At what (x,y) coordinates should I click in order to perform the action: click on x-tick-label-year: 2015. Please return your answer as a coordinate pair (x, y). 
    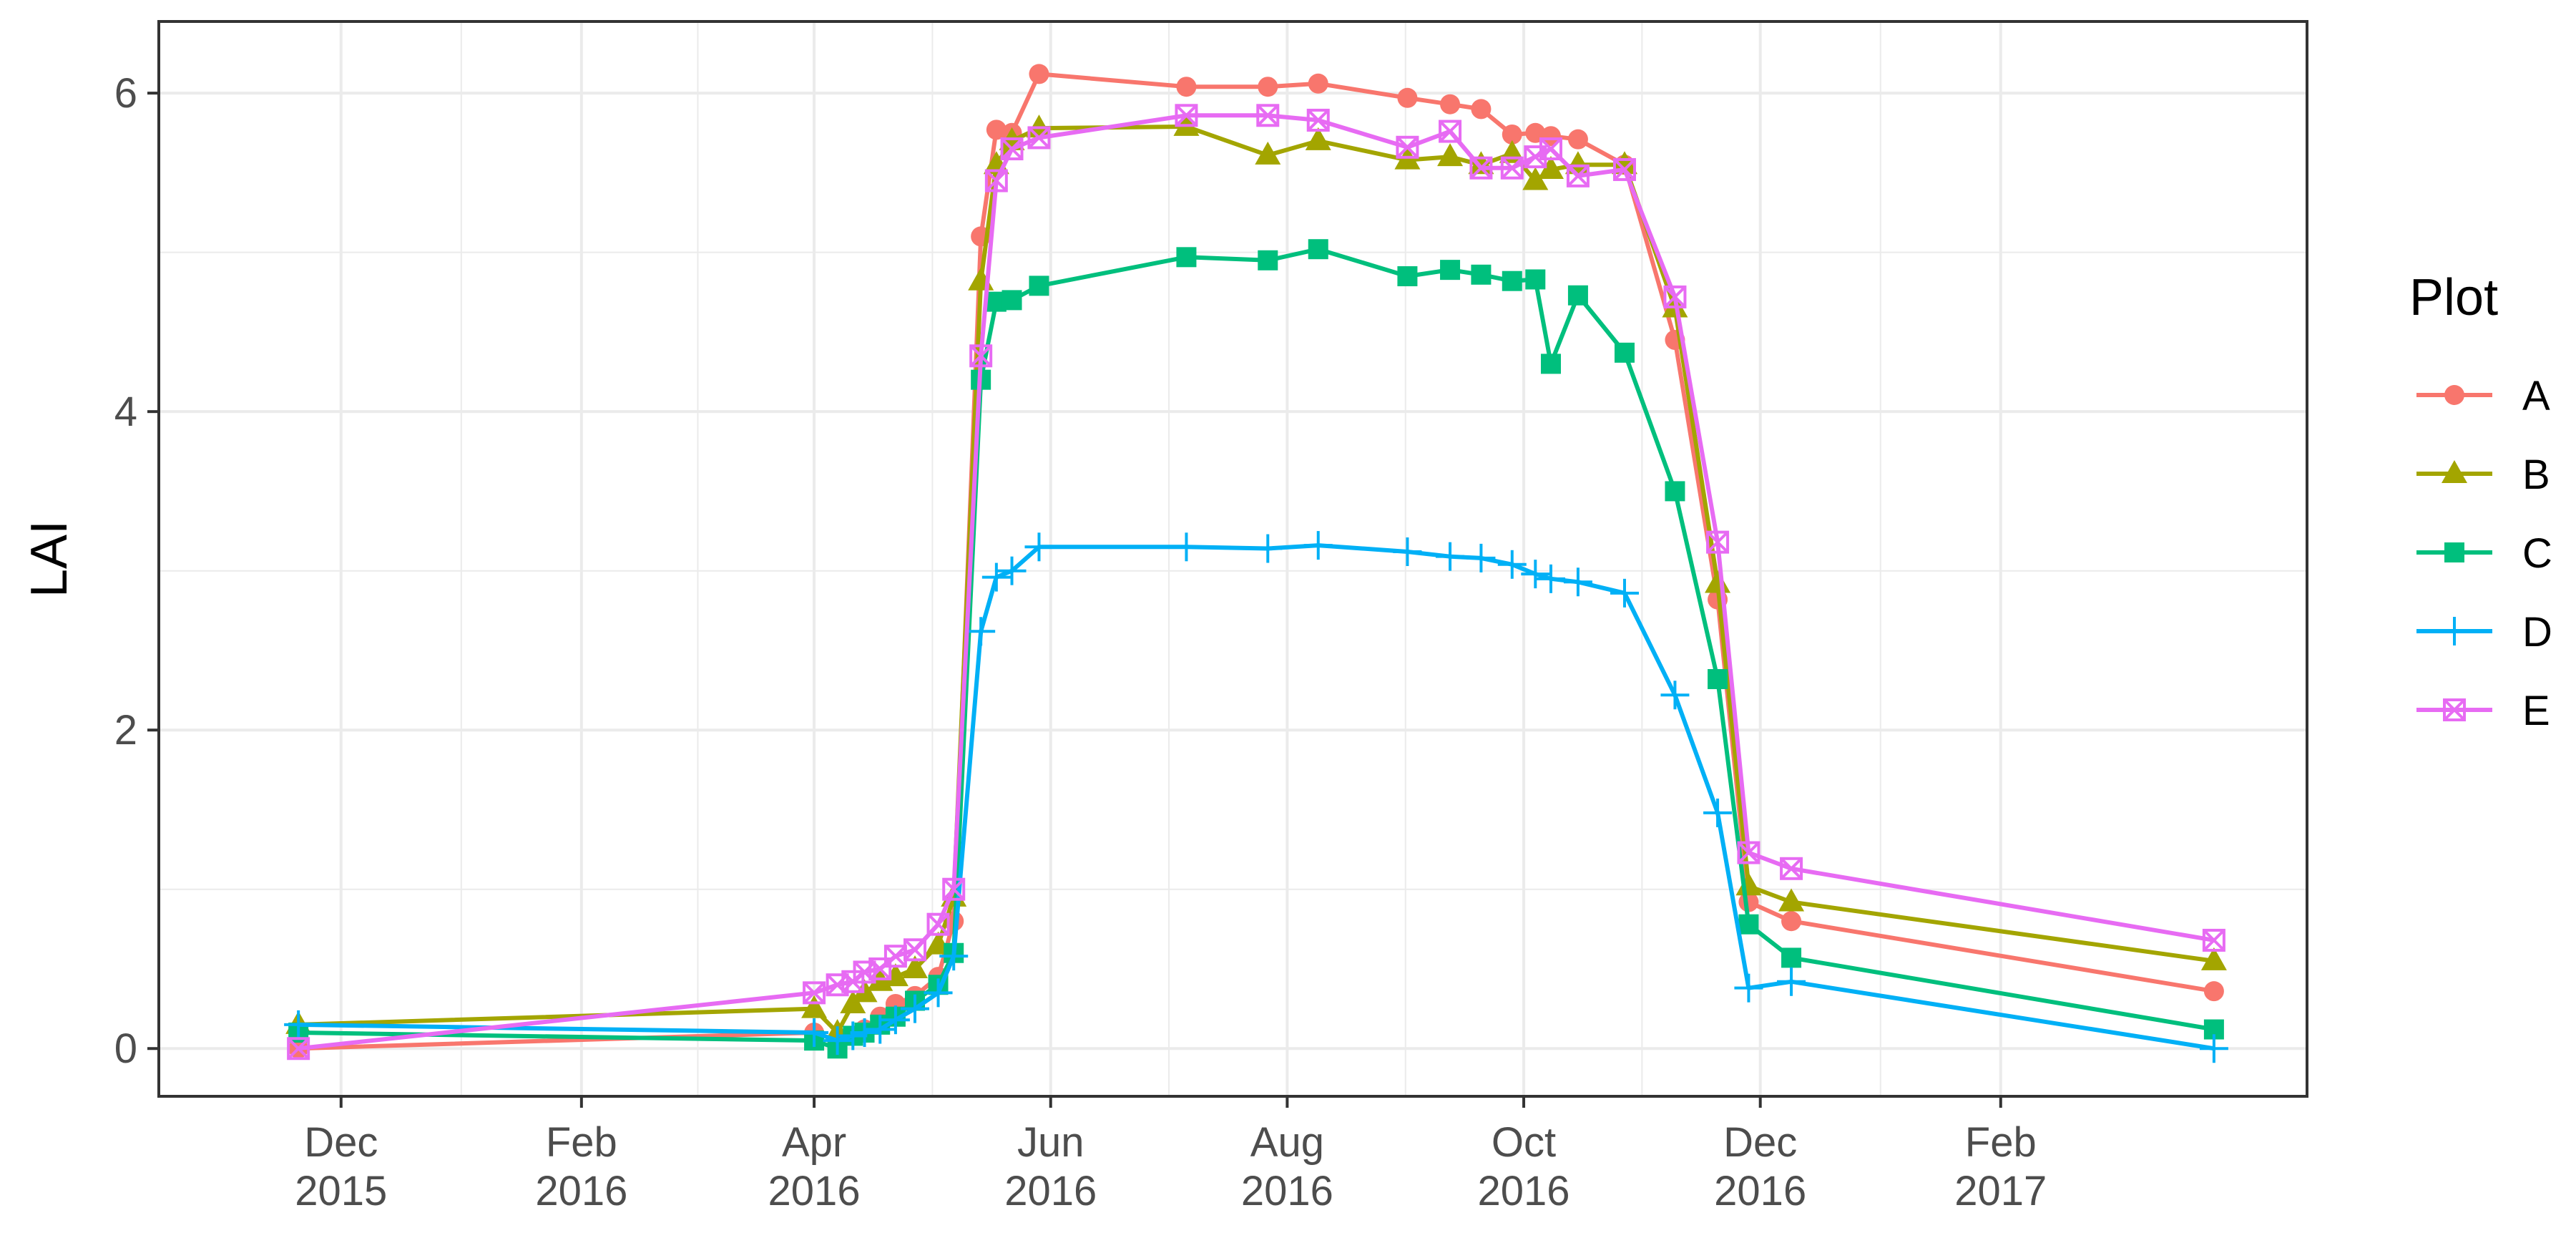
    Looking at the image, I should click on (341, 1191).